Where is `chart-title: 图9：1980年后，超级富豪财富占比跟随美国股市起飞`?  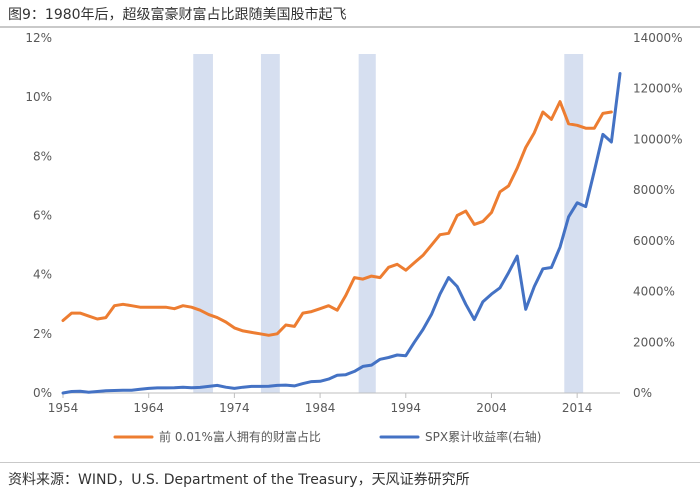 chart-title: 图9：1980年后，超级富豪财富占比跟随美国股市起飞 is located at coordinates (177, 15).